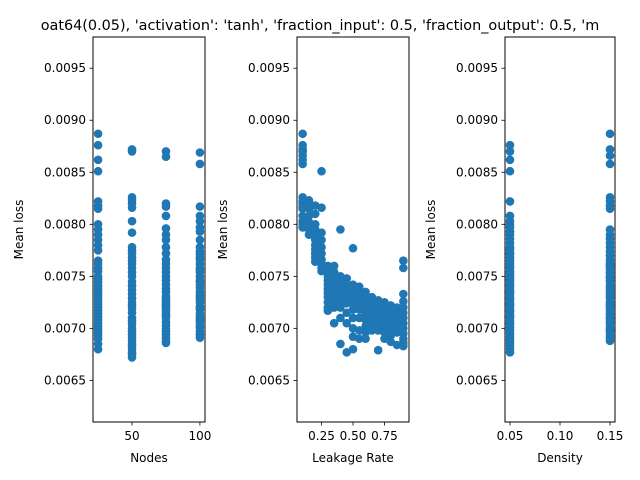 This screenshot has height=480, width=640. What do you see at coordinates (560, 436) in the screenshot?
I see `x-tick-label: 0.10` at bounding box center [560, 436].